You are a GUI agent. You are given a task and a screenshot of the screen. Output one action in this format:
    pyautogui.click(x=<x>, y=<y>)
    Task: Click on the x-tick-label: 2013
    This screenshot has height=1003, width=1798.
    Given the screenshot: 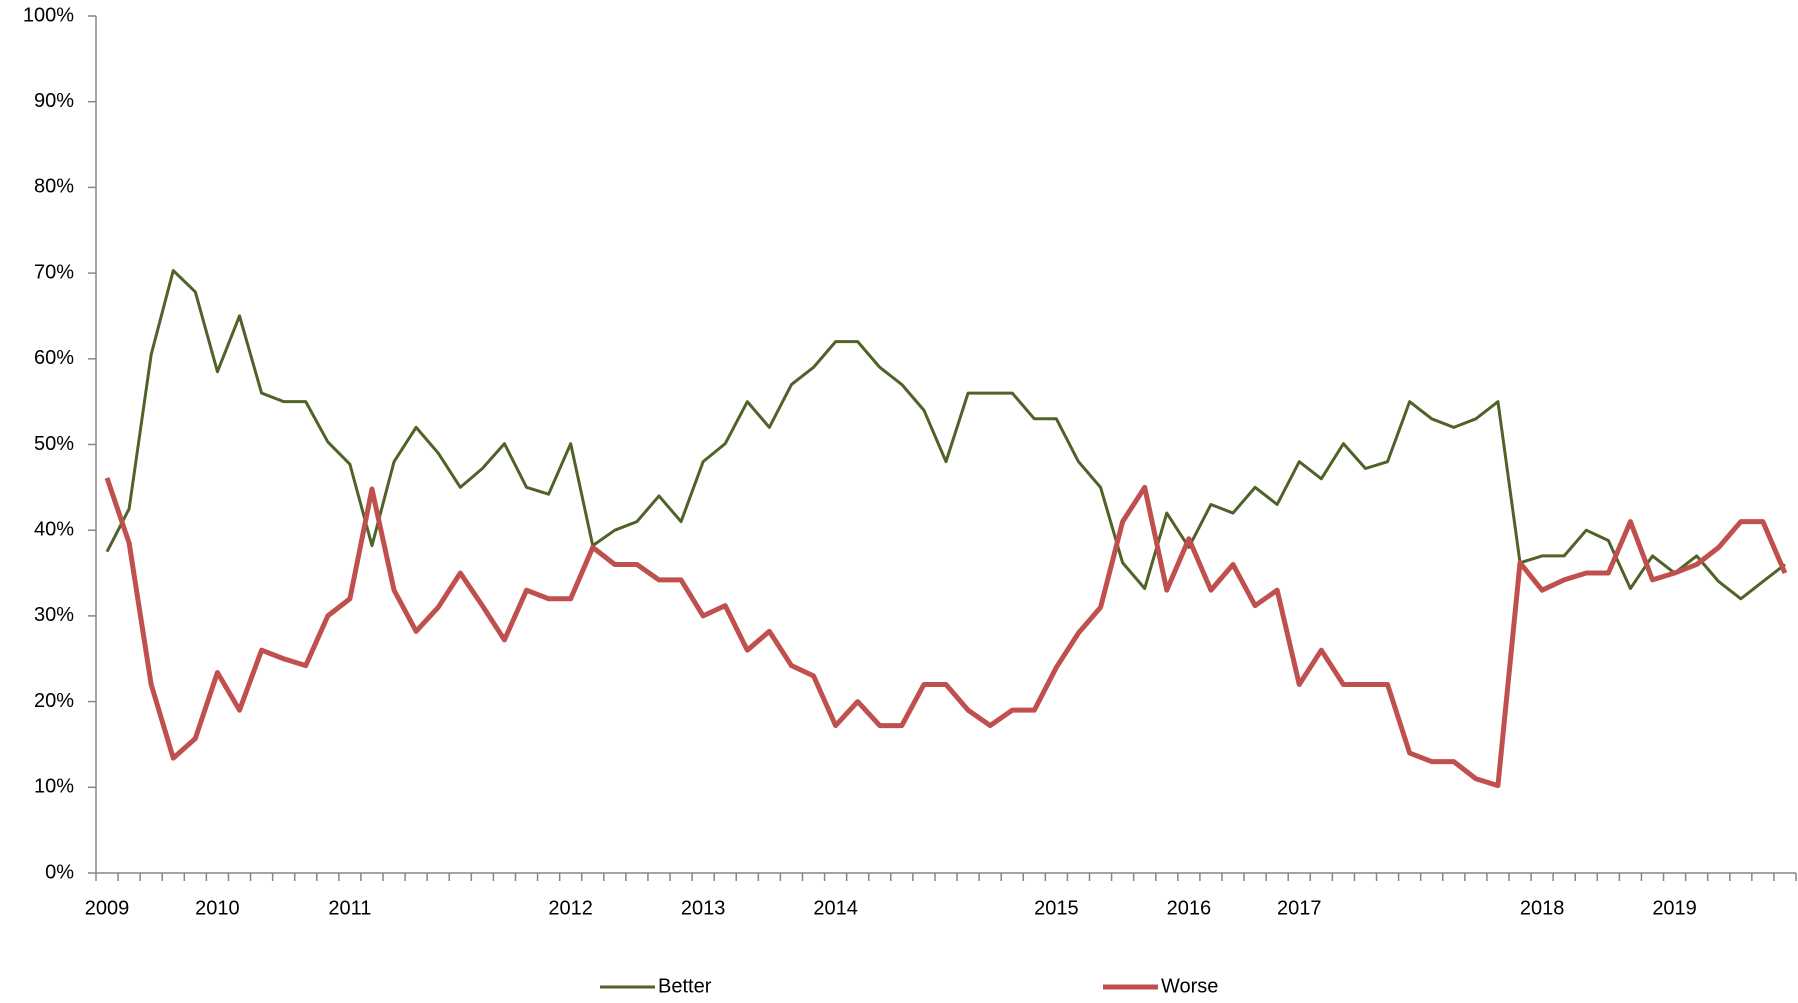 What is the action you would take?
    pyautogui.click(x=703, y=908)
    